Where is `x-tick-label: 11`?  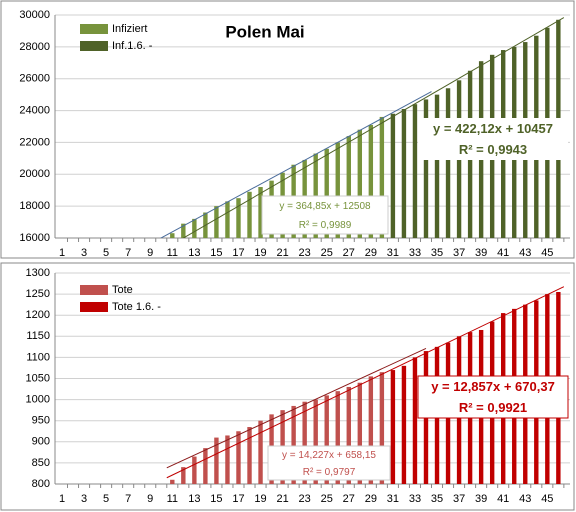
x-tick-label: 11 is located at coordinates (172, 499).